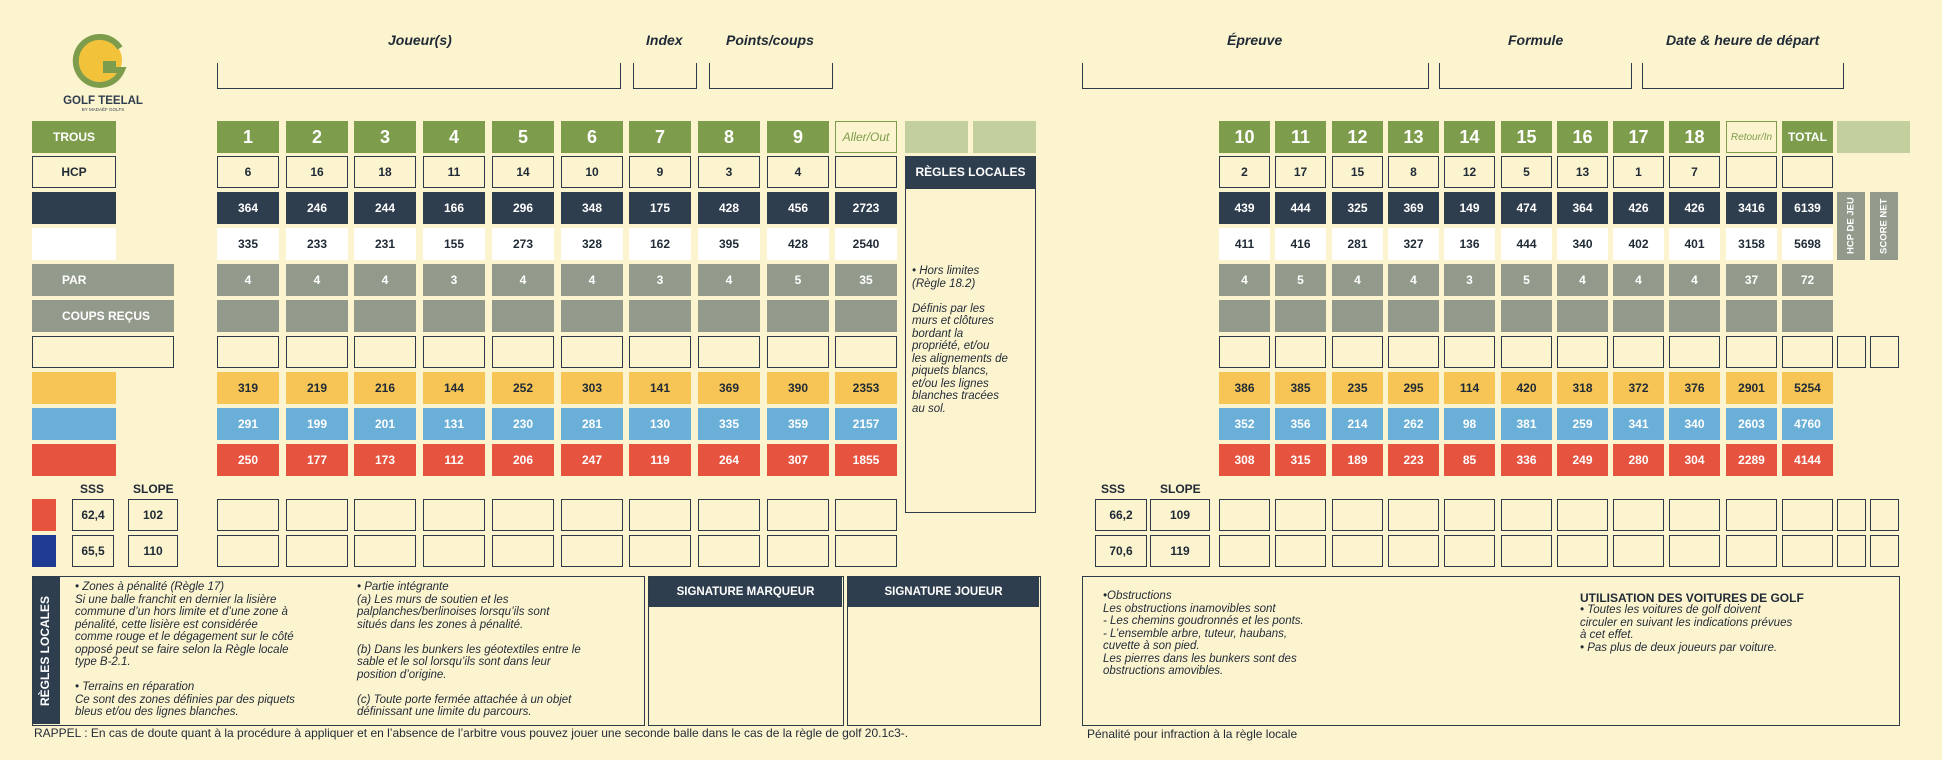 The width and height of the screenshot is (1942, 760). I want to click on date-field, so click(1743, 76).